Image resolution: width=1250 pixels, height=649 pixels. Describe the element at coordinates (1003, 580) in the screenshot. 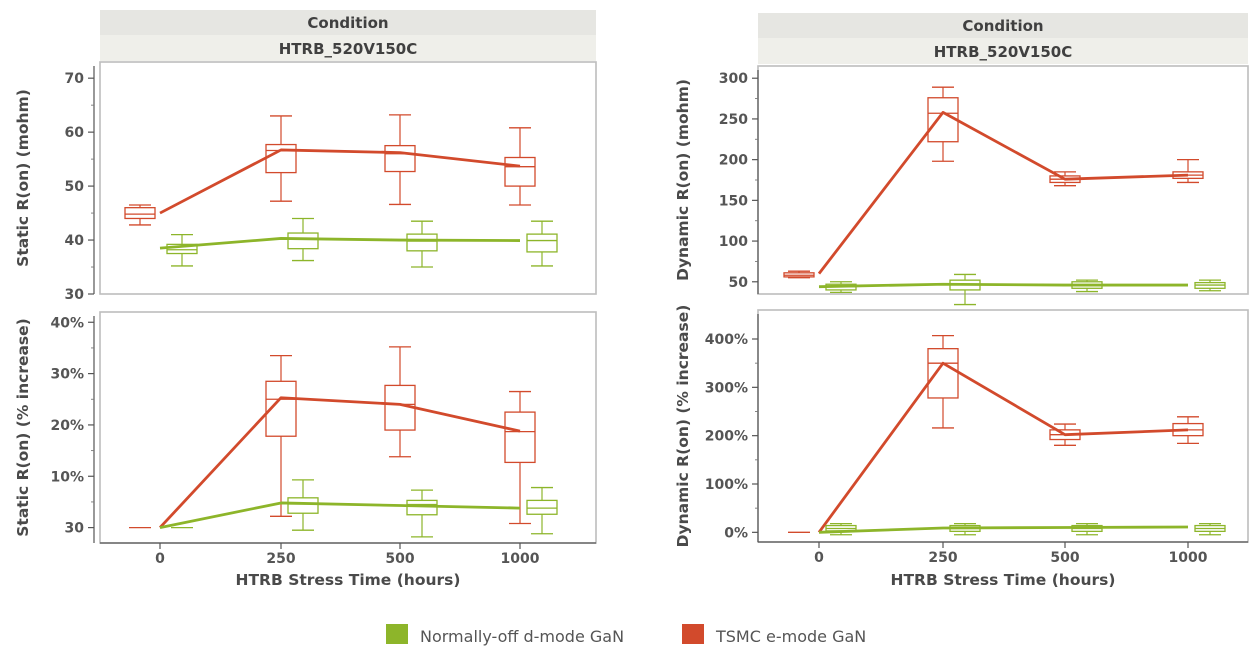

I see `x-axis-title-right: HTRB Stress Time (hours)` at that location.